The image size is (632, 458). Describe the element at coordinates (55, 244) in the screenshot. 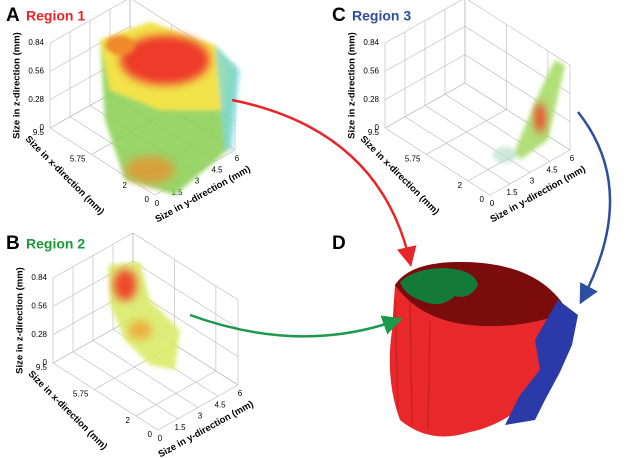

I see `panel-title: Region 2` at that location.